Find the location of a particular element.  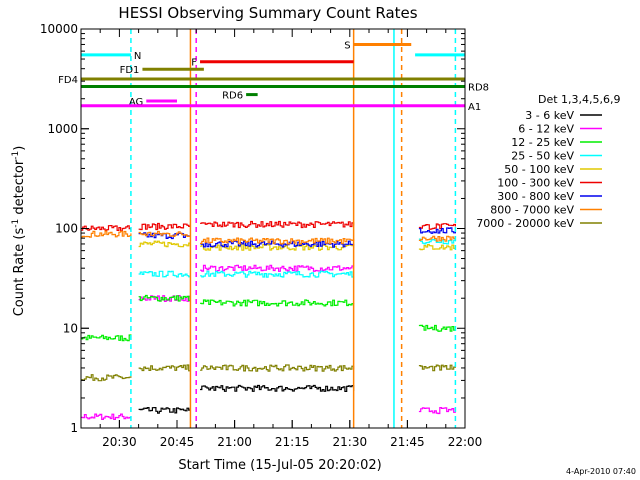

x-tick-label: 22:00 is located at coordinates (465, 442).